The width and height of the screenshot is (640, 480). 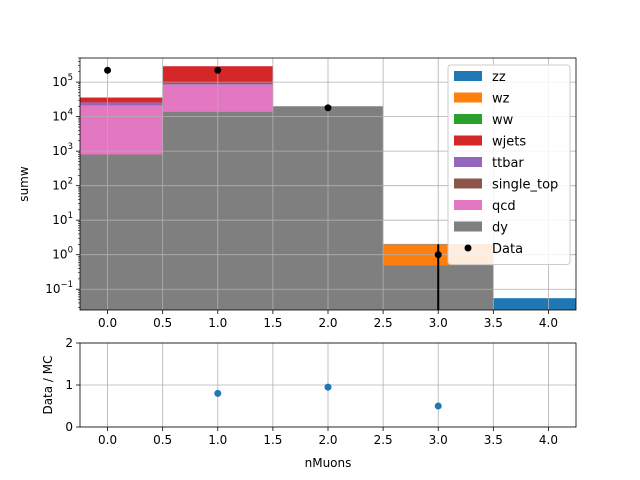 What do you see at coordinates (328, 463) in the screenshot?
I see `ratio-xlabel: nMuons` at bounding box center [328, 463].